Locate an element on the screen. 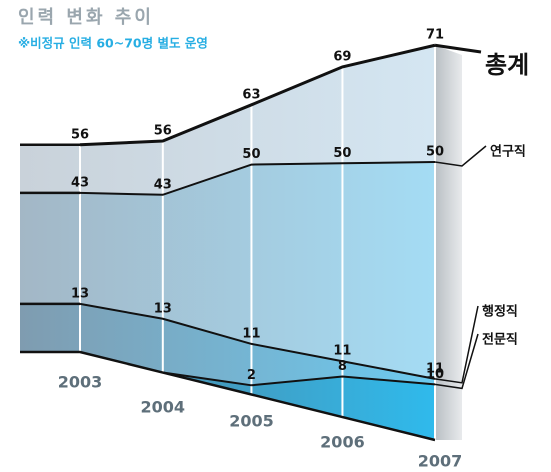 The width and height of the screenshot is (551, 472). value-label: 8 is located at coordinates (342, 366).